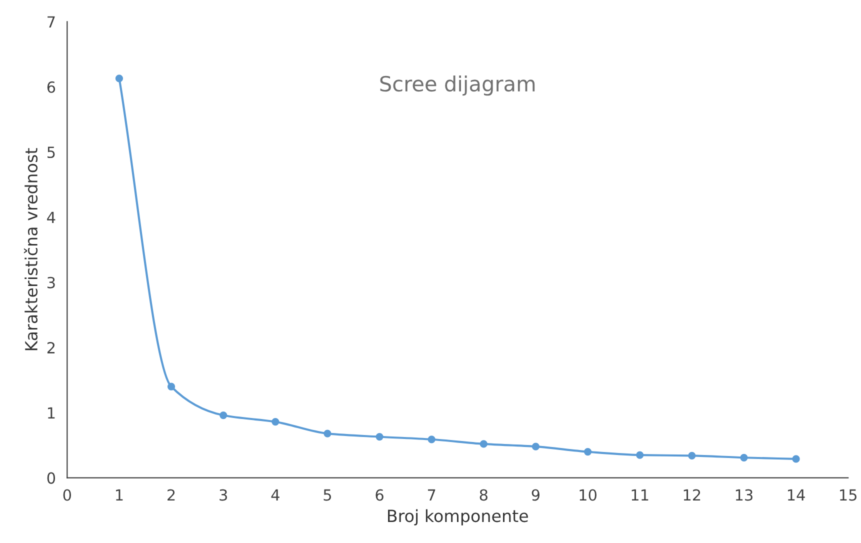 The height and width of the screenshot is (543, 861). Describe the element at coordinates (640, 495) in the screenshot. I see `x-tick-label: 11` at that location.